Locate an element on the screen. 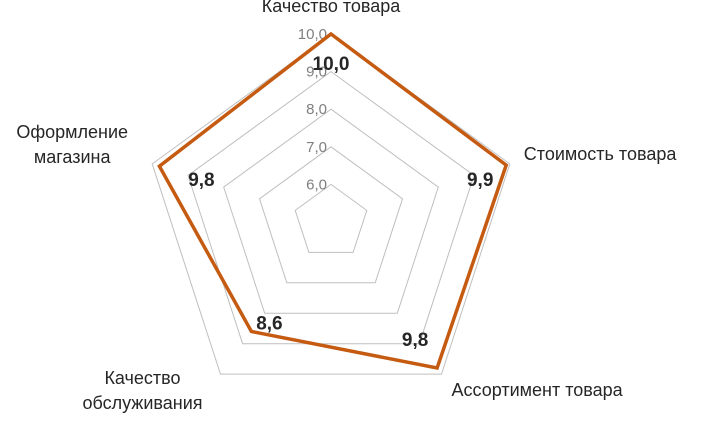 The height and width of the screenshot is (422, 701). data-label-2: 9,8 is located at coordinates (415, 340).